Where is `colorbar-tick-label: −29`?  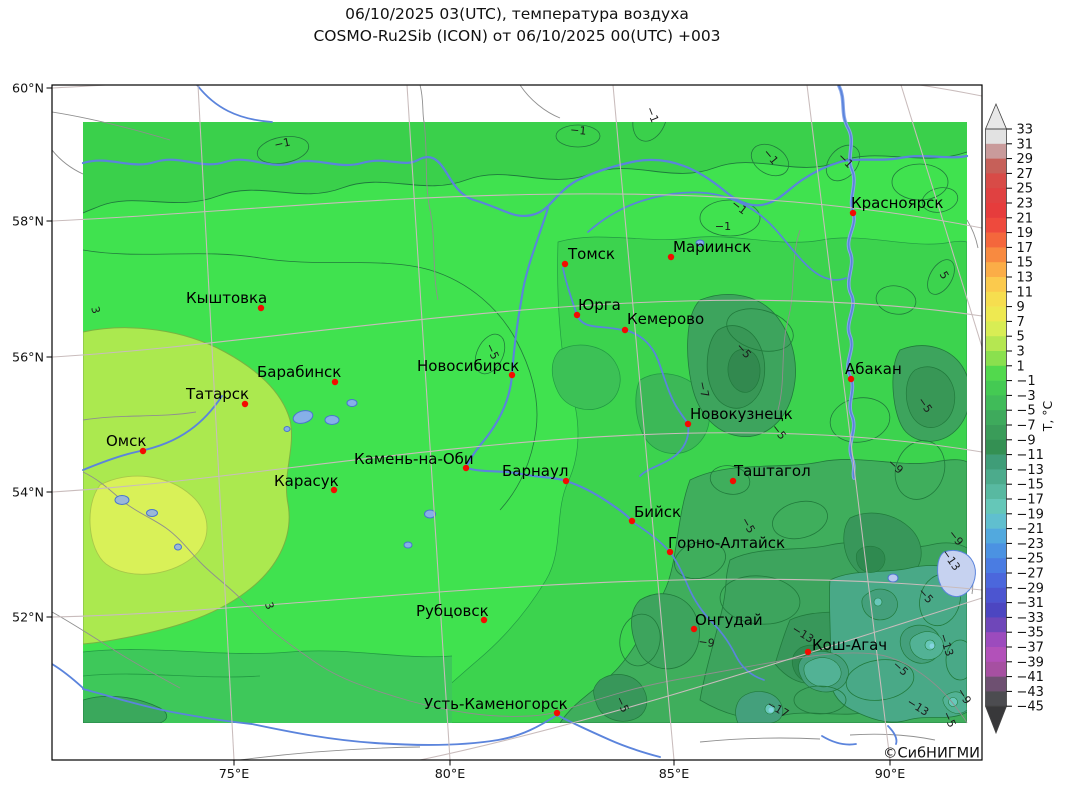 colorbar-tick-label: −29 is located at coordinates (1030, 588).